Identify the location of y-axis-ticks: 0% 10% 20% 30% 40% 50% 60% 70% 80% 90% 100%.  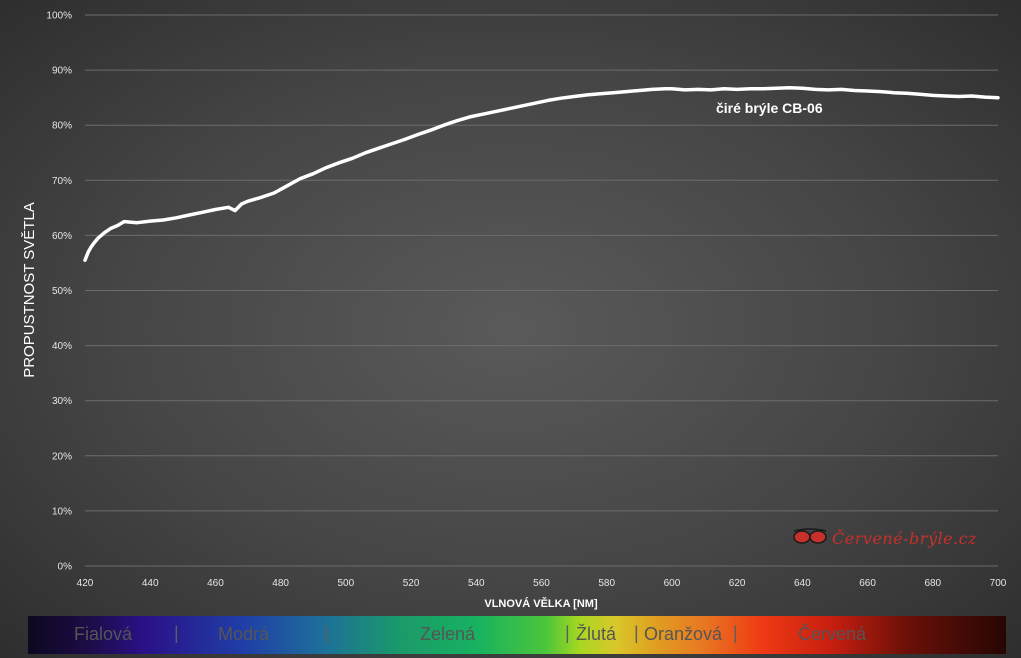
(59, 292).